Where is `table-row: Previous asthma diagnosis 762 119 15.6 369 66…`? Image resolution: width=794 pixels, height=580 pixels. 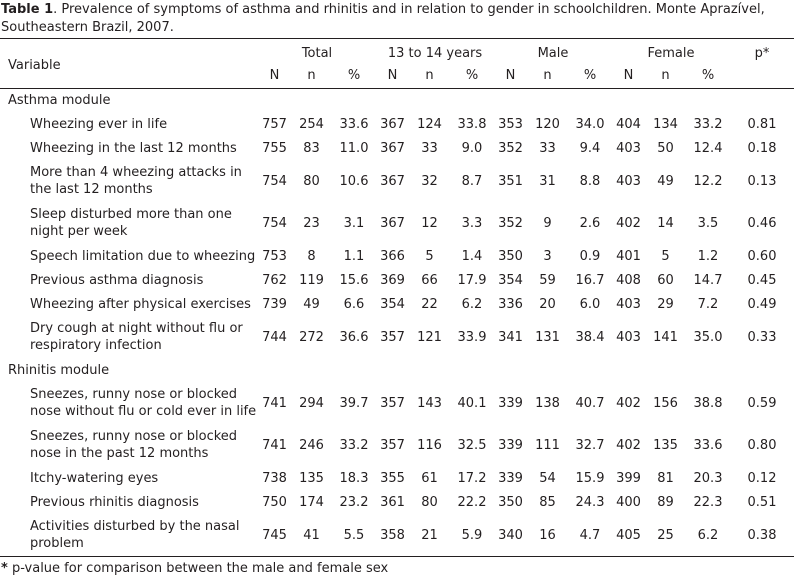
table-row: Previous asthma diagnosis 762 119 15.6 369 66… is located at coordinates (397, 280).